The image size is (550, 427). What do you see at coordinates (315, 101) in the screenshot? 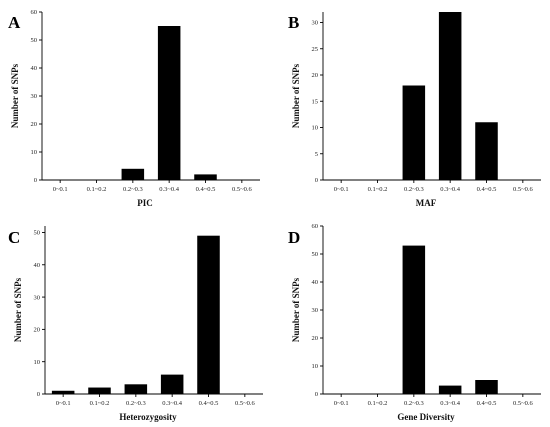
I see `y-tick-label: 15` at bounding box center [315, 101].